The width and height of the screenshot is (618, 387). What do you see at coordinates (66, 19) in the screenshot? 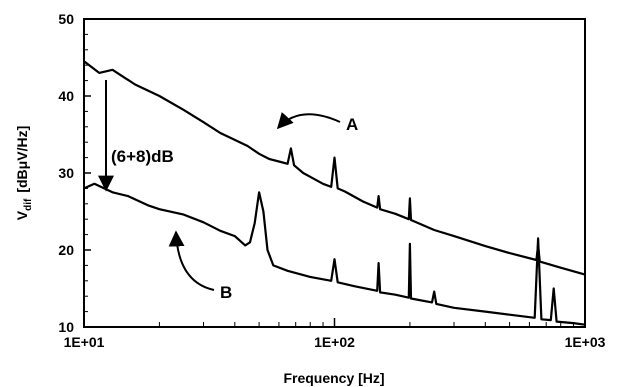
I see `y-tick-label: 50` at bounding box center [66, 19].